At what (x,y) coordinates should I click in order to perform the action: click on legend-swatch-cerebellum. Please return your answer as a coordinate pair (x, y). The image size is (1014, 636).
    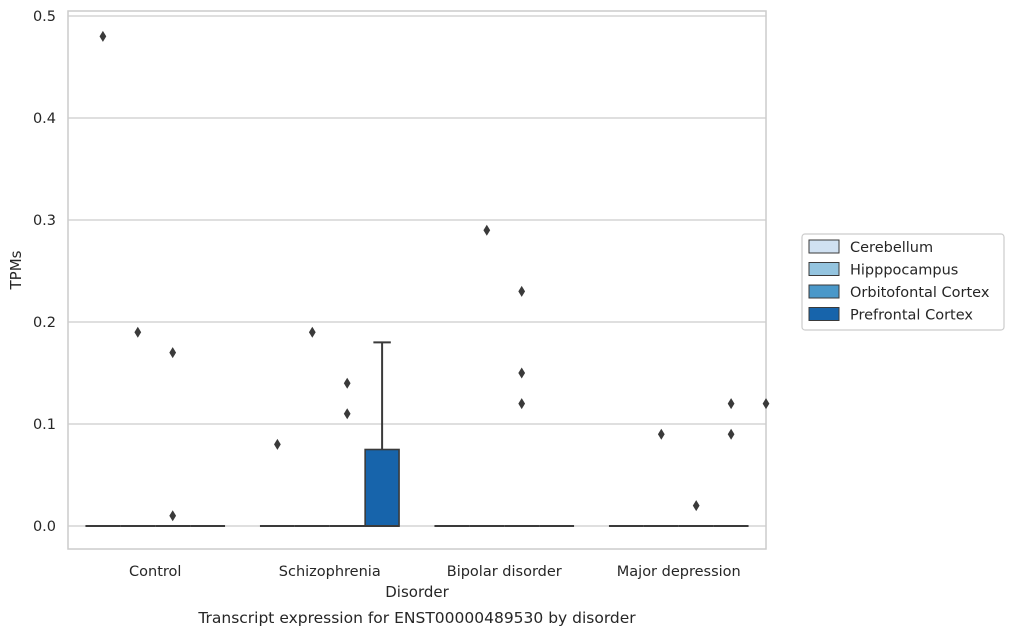
    Looking at the image, I should click on (824, 246).